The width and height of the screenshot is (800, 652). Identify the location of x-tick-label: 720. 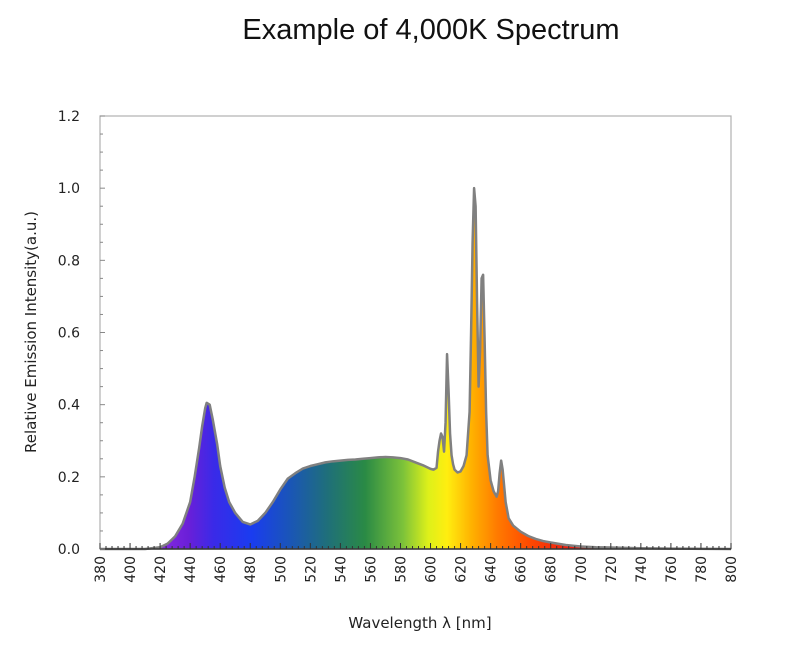
(612, 569).